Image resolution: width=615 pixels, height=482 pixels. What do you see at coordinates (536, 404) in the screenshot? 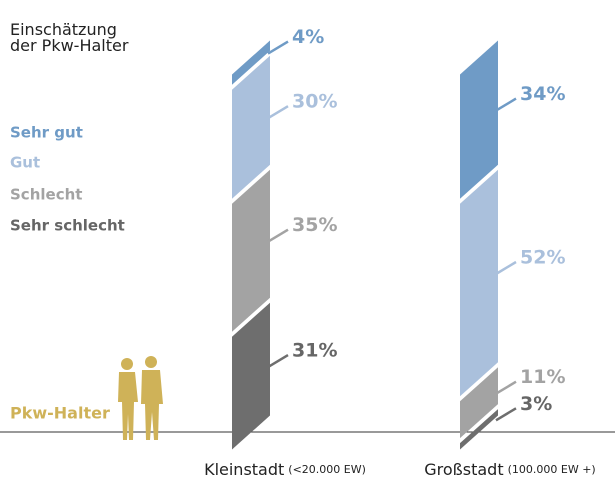
I see `value-label: 3%` at bounding box center [536, 404].